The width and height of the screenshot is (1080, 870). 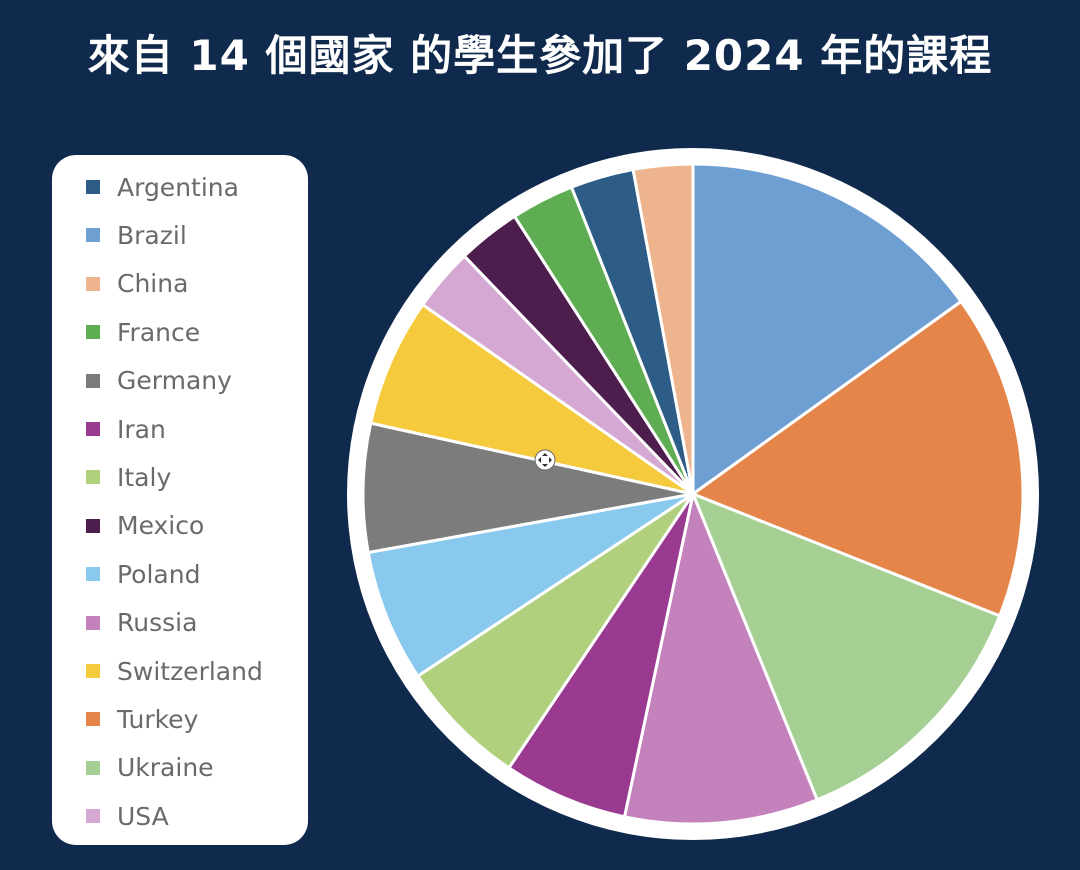 What do you see at coordinates (152, 235) in the screenshot?
I see `legend-label: Brazil` at bounding box center [152, 235].